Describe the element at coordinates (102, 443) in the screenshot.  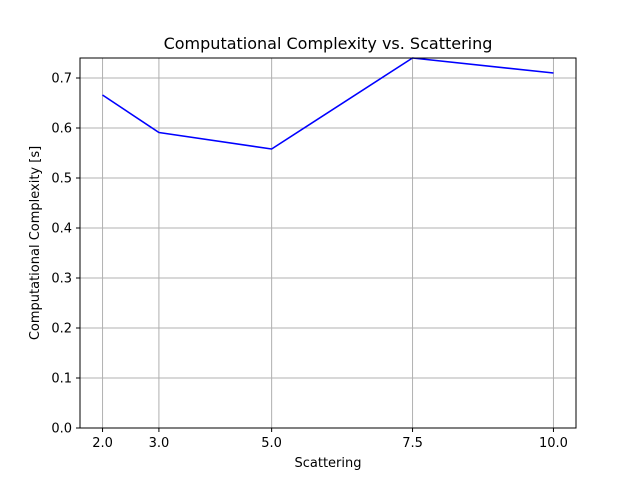
I see `x-tick-label: 2.0` at that location.